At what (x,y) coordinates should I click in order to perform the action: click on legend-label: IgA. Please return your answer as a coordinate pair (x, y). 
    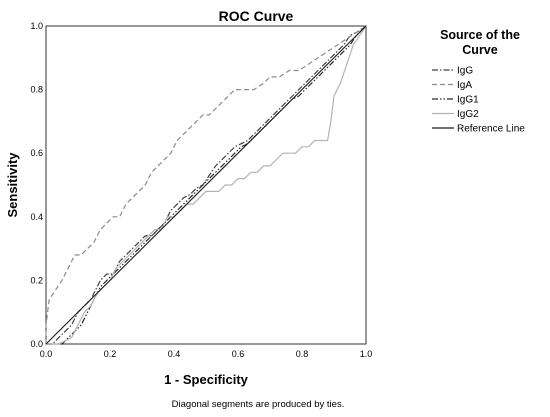
    Looking at the image, I should click on (464, 85).